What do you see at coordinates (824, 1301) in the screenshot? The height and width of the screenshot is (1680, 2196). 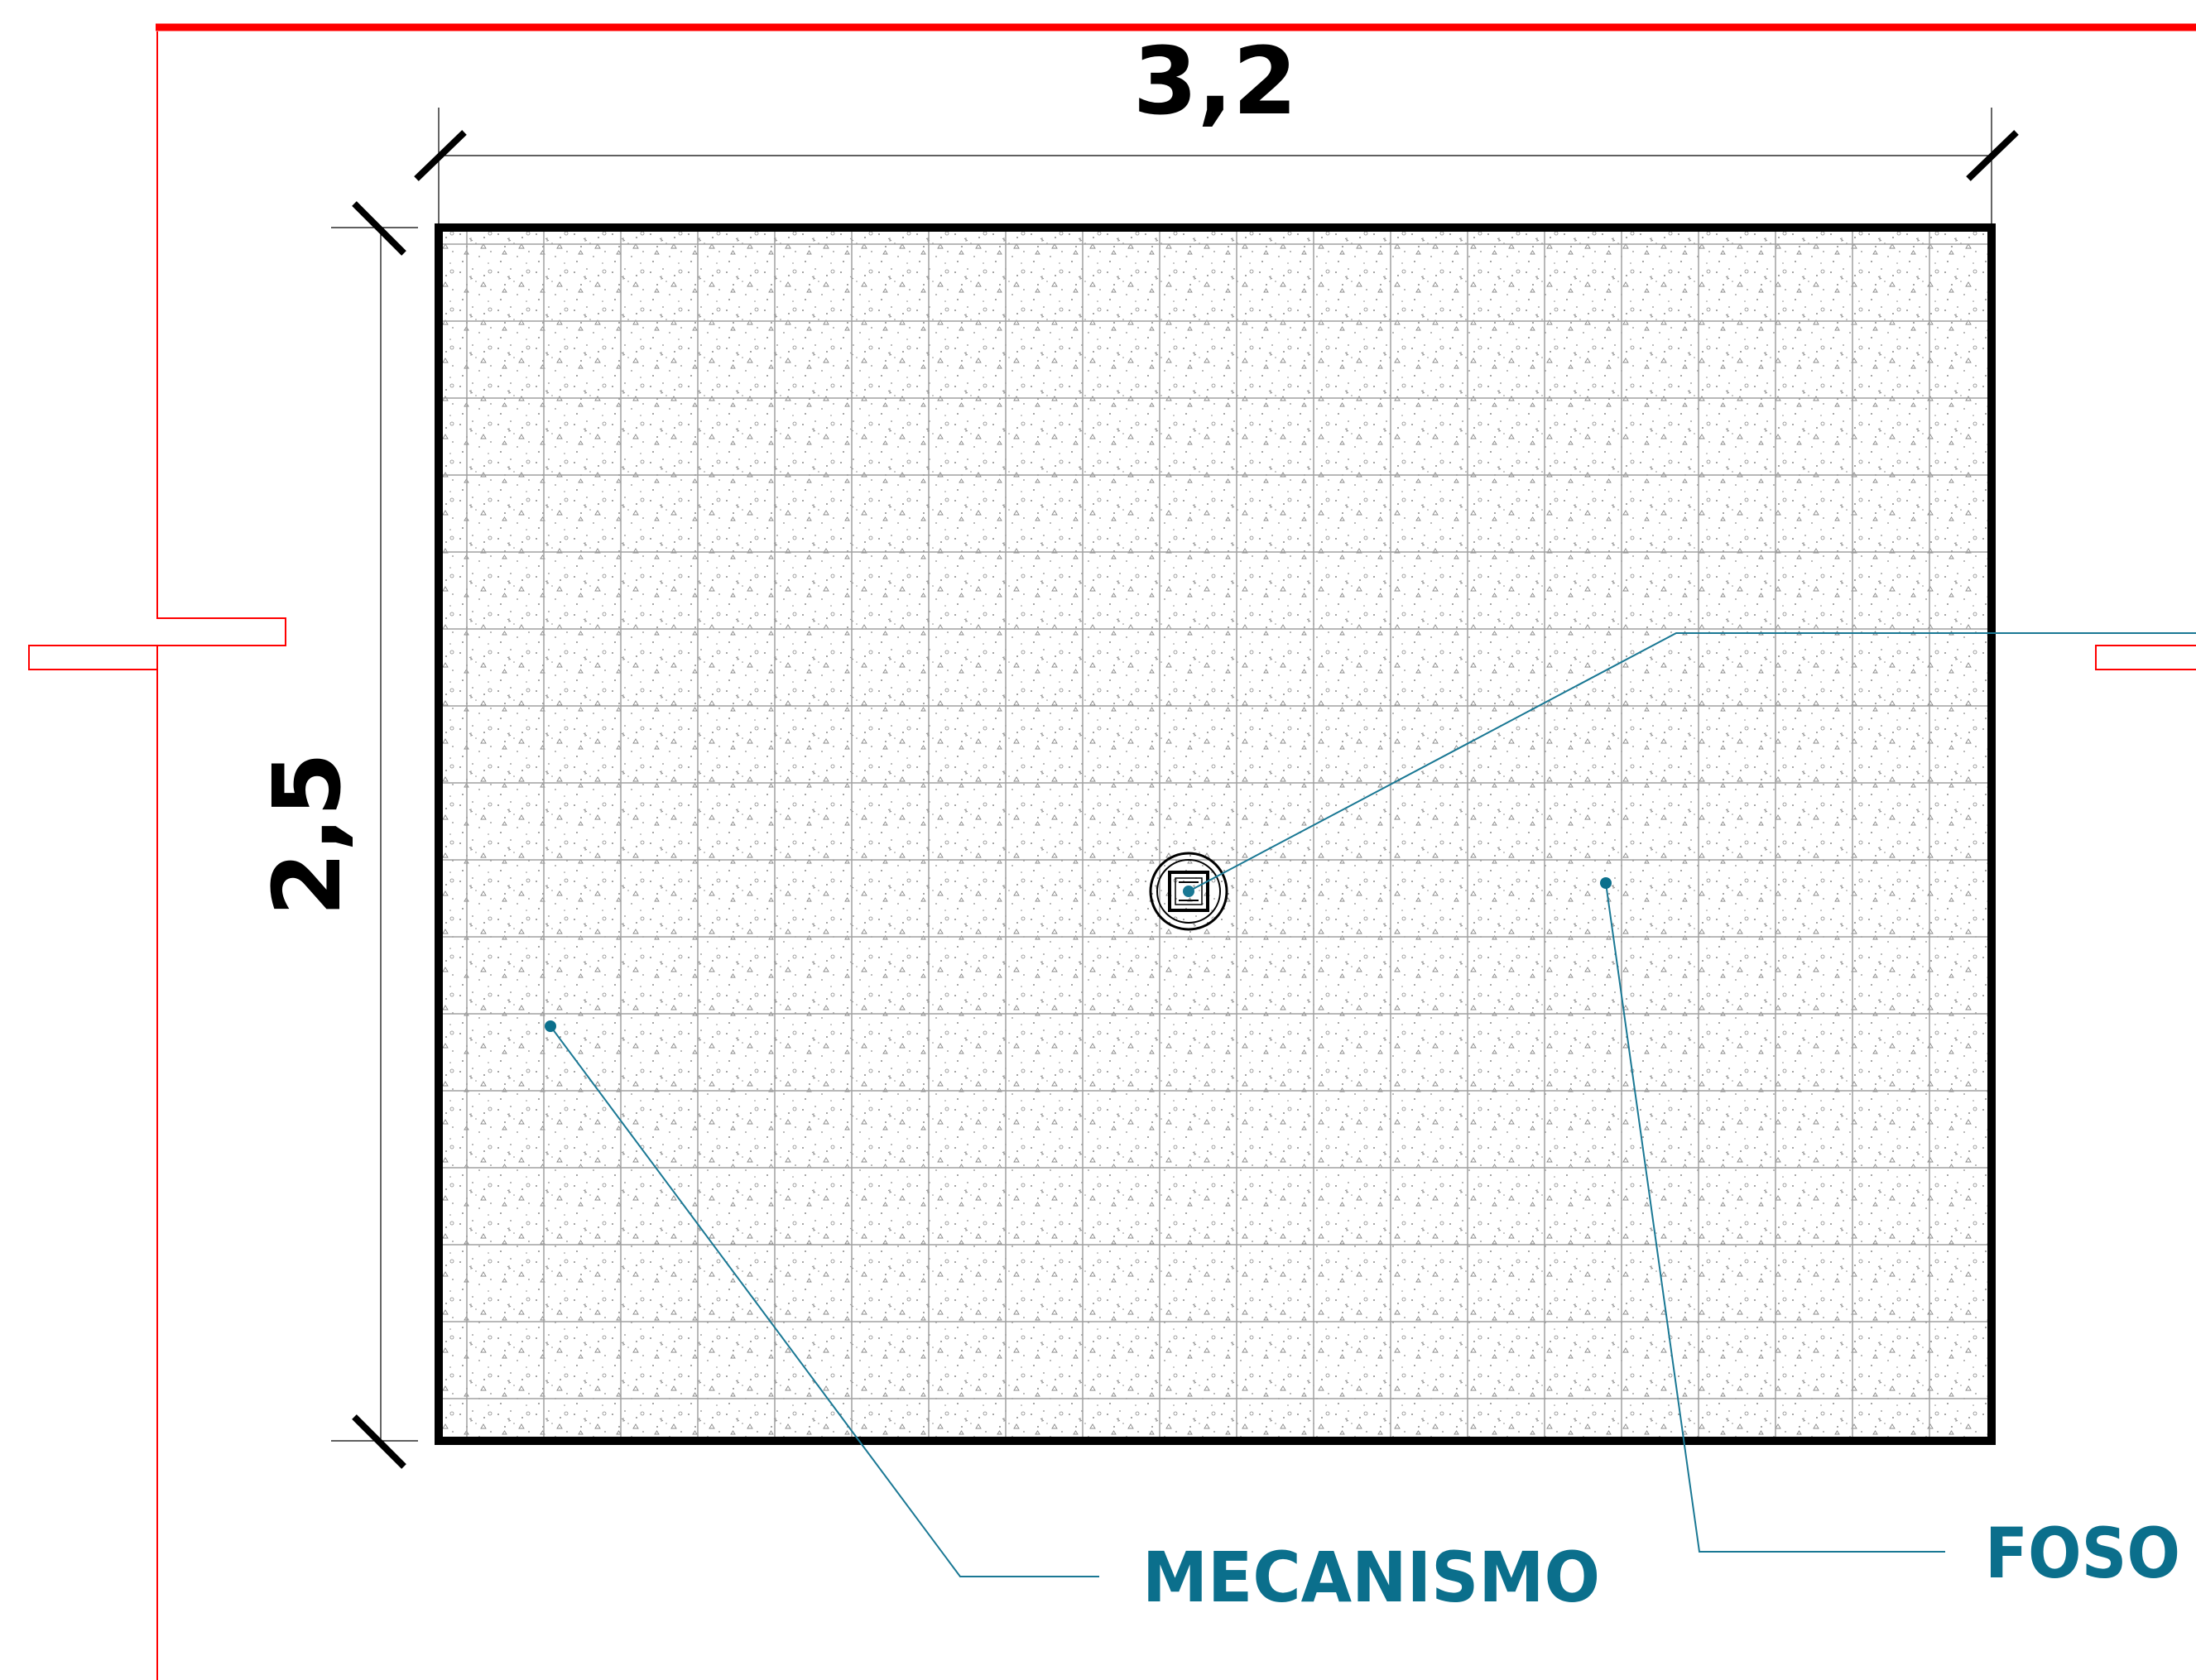 I see `mechanism-leader-line` at bounding box center [824, 1301].